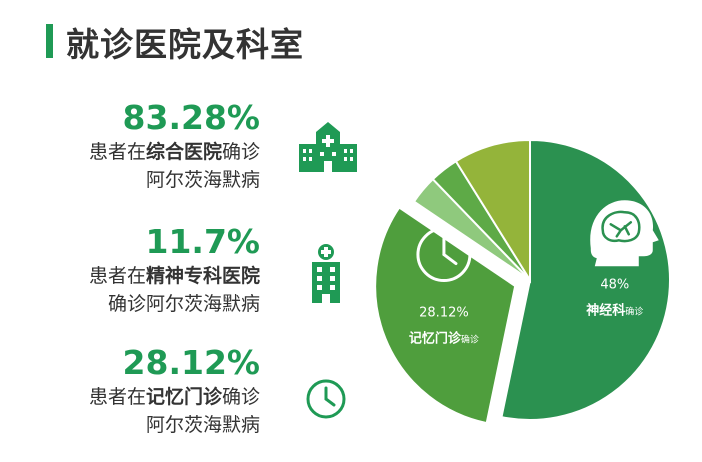 This screenshot has width=702, height=462. I want to click on slice-percent-label: 28.12%, so click(444, 313).